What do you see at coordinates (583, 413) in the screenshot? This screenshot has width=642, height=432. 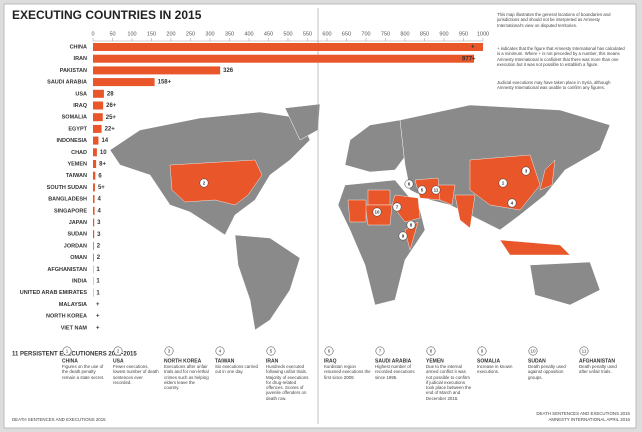 I see `footer-right: DEATH SENTENCES AND EXECUTIONS 2015` at bounding box center [583, 413].